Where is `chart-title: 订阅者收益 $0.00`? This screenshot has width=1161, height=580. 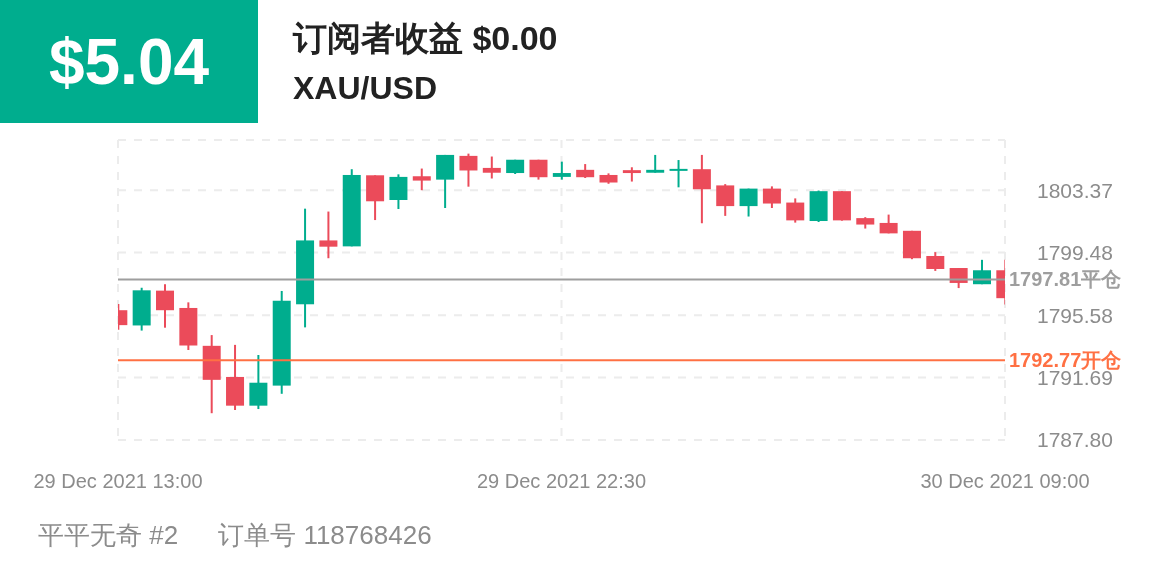 chart-title: 订阅者收益 $0.00 is located at coordinates (425, 38).